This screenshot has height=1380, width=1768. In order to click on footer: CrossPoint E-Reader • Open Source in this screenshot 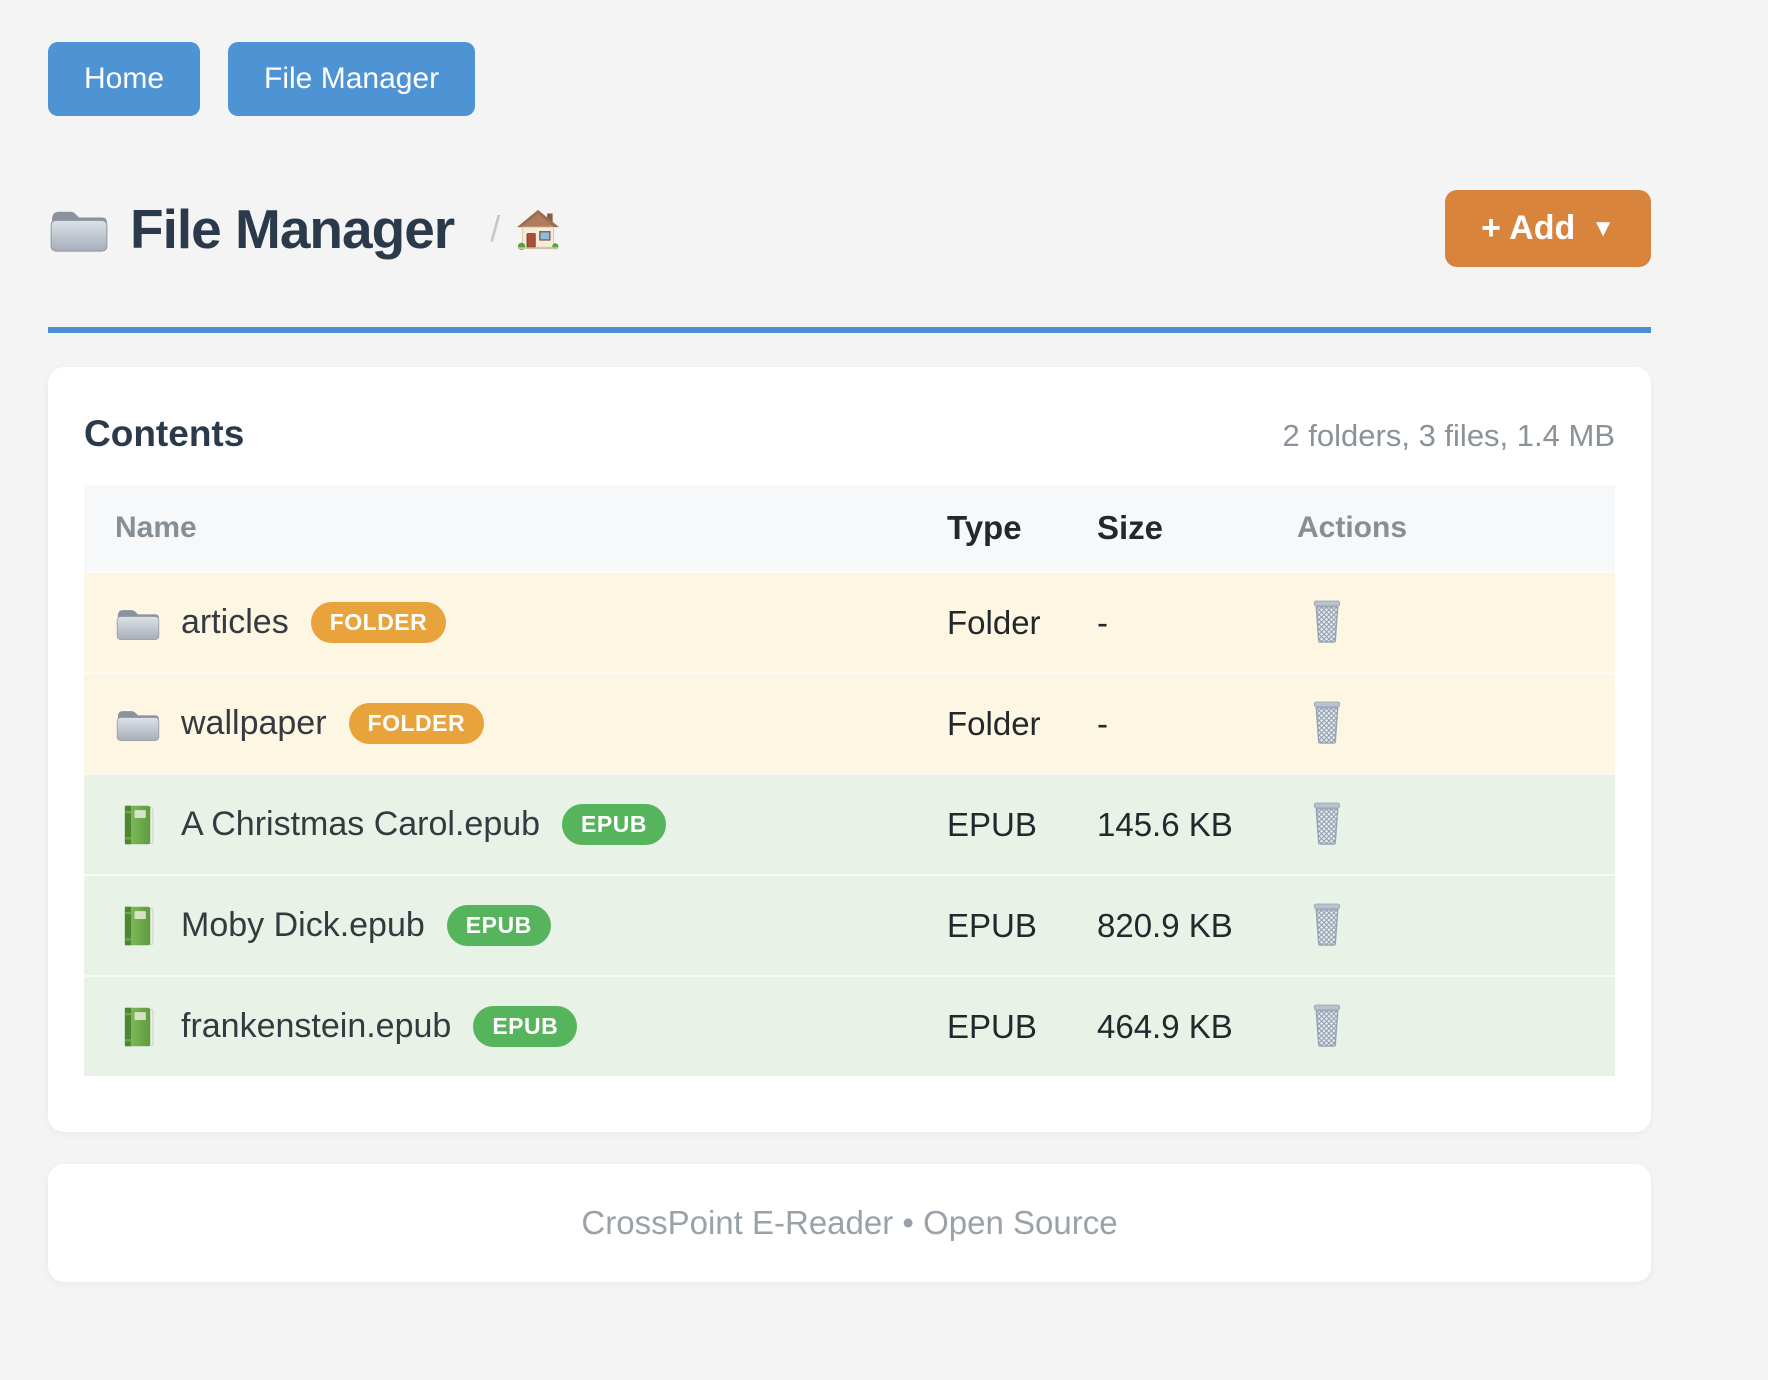, I will do `click(849, 1223)`.